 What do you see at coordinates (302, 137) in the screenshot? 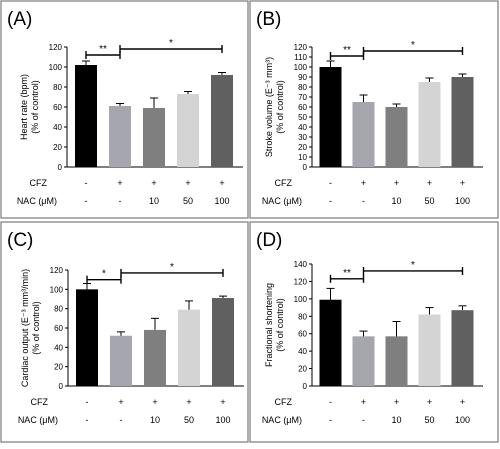
I see `y-tick-label: 30` at bounding box center [302, 137].